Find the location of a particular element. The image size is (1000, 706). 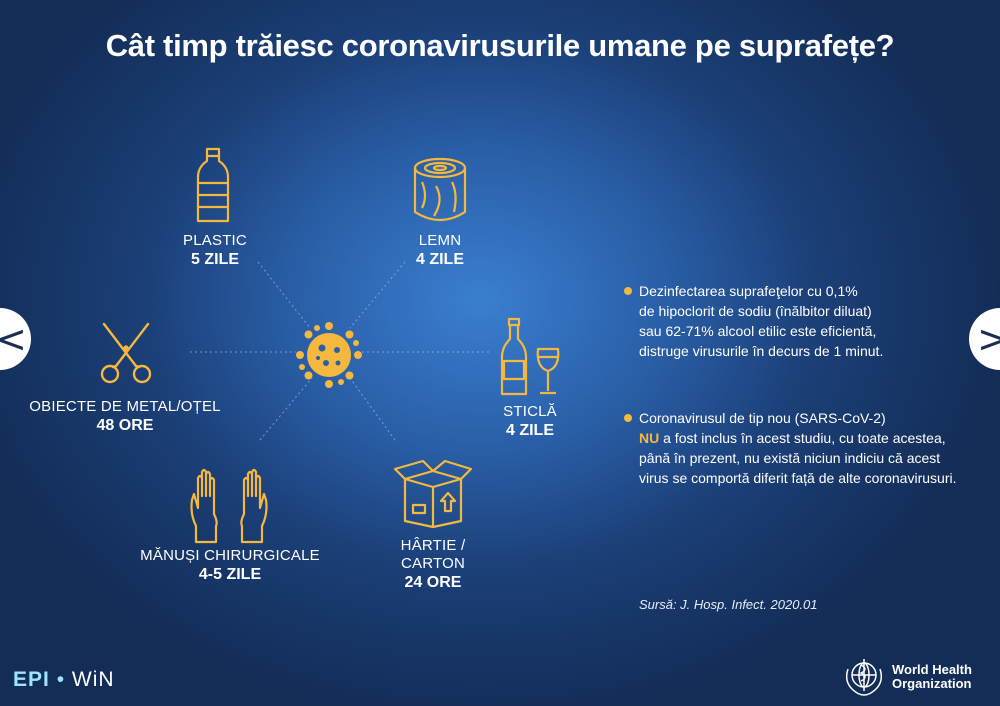

surface-name: HÂRTIE / is located at coordinates (433, 545).